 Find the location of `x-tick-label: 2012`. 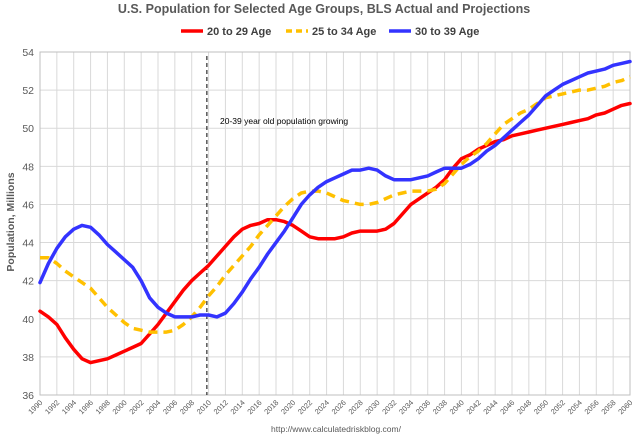

x-tick-label: 2012 is located at coordinates (221, 407).